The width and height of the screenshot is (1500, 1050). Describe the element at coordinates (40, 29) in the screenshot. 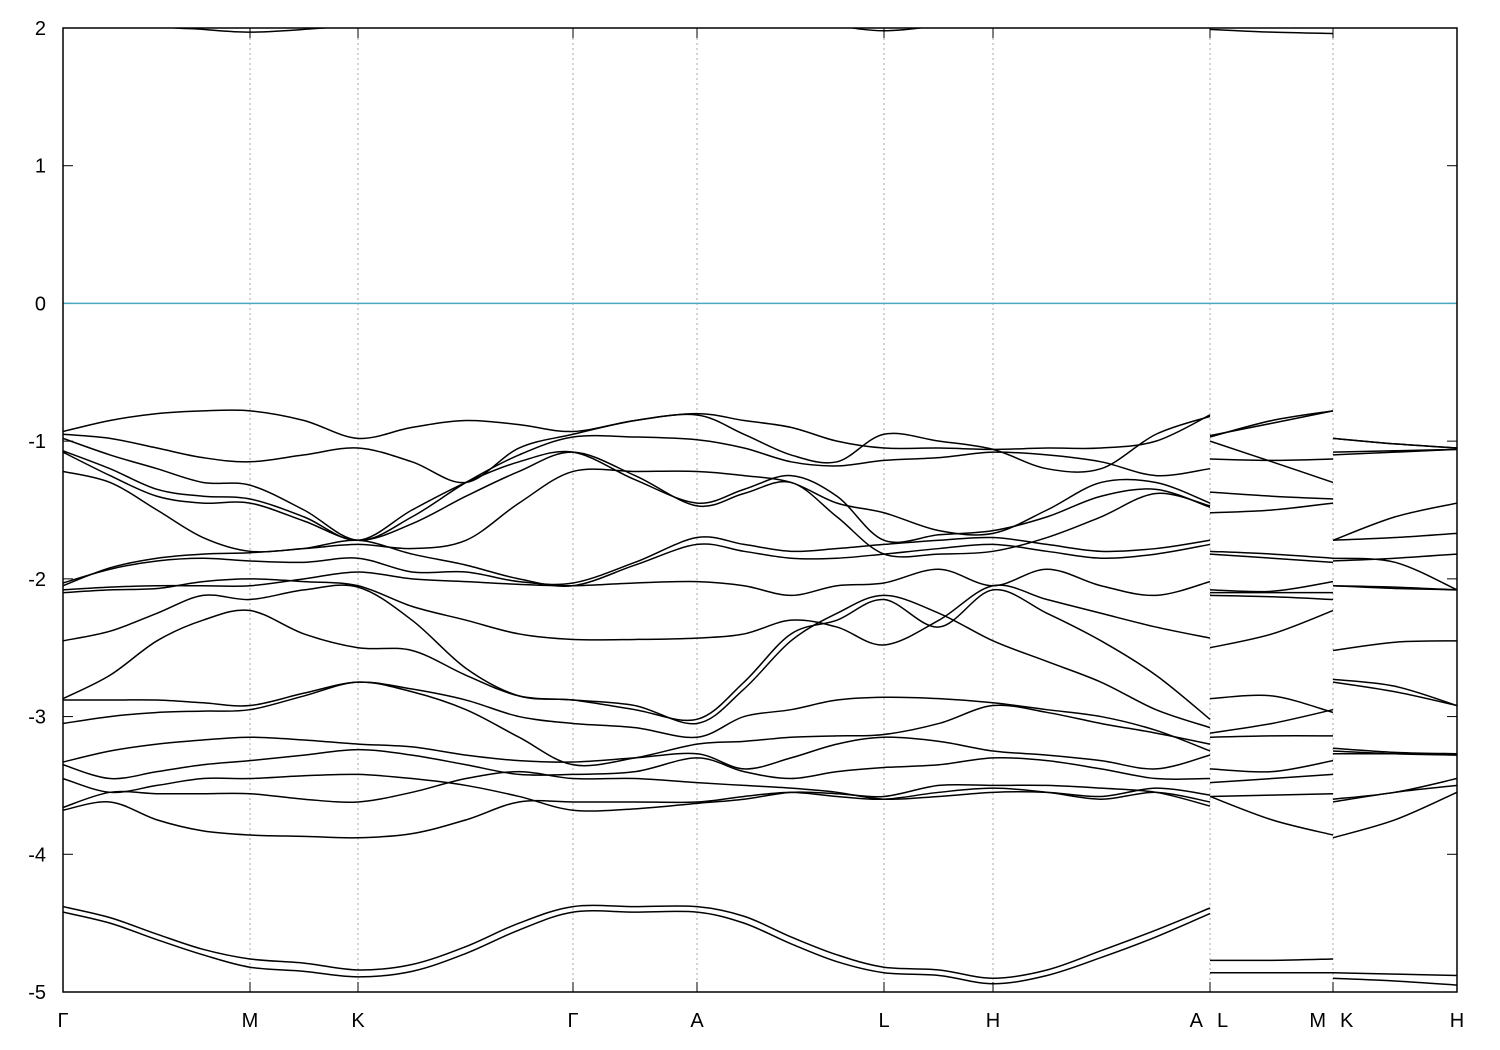

I see `y-tick-label: 2` at that location.